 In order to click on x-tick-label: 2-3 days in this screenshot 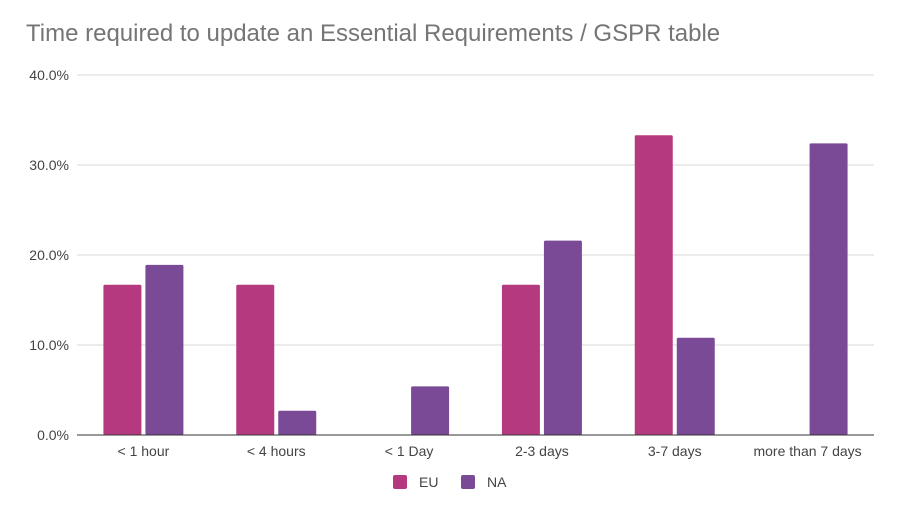, I will do `click(542, 451)`.